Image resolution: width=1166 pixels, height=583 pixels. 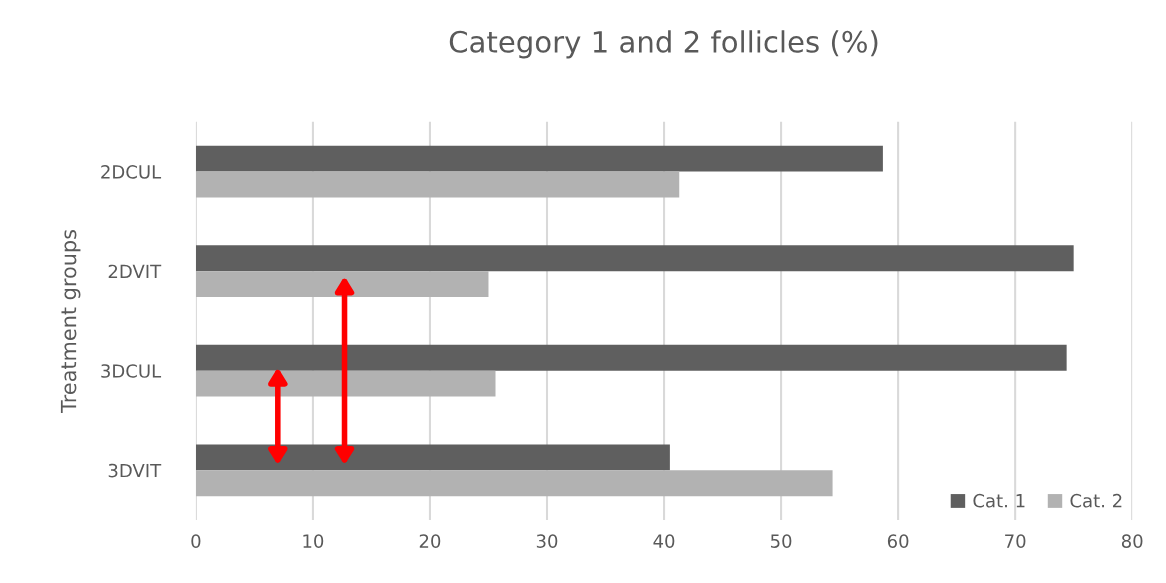 What do you see at coordinates (999, 500) in the screenshot?
I see `legend-label: Cat. 1` at bounding box center [999, 500].